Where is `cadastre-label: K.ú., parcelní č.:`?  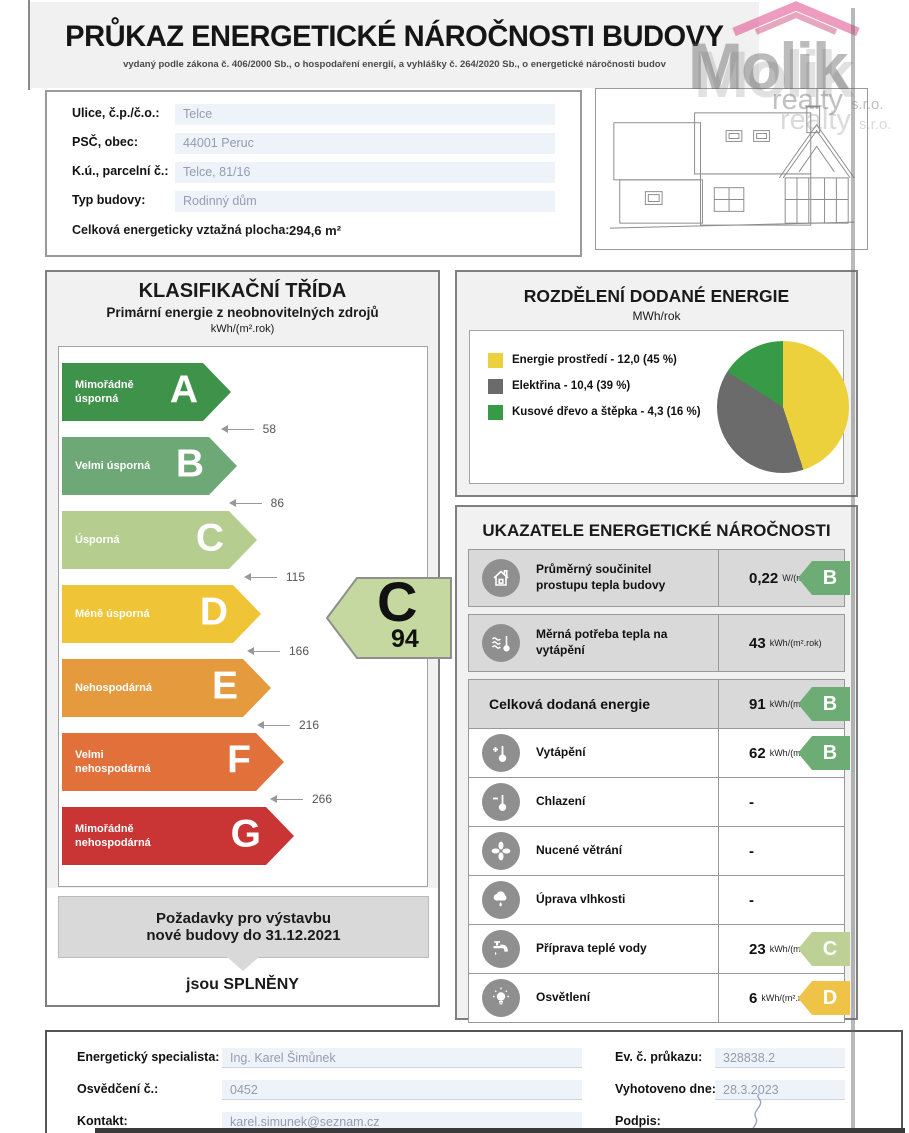 cadastre-label: K.ú., parcelní č.: is located at coordinates (120, 171).